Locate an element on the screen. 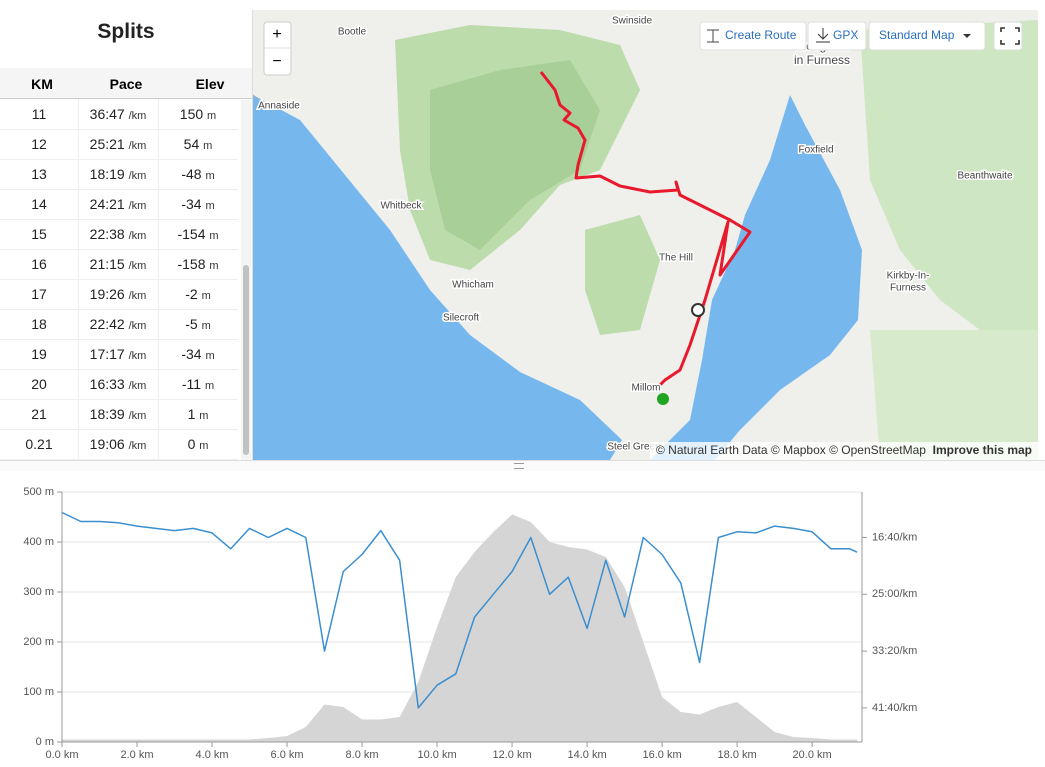 The image size is (1045, 767). y2-tick-label: 25:00/km is located at coordinates (894, 594).